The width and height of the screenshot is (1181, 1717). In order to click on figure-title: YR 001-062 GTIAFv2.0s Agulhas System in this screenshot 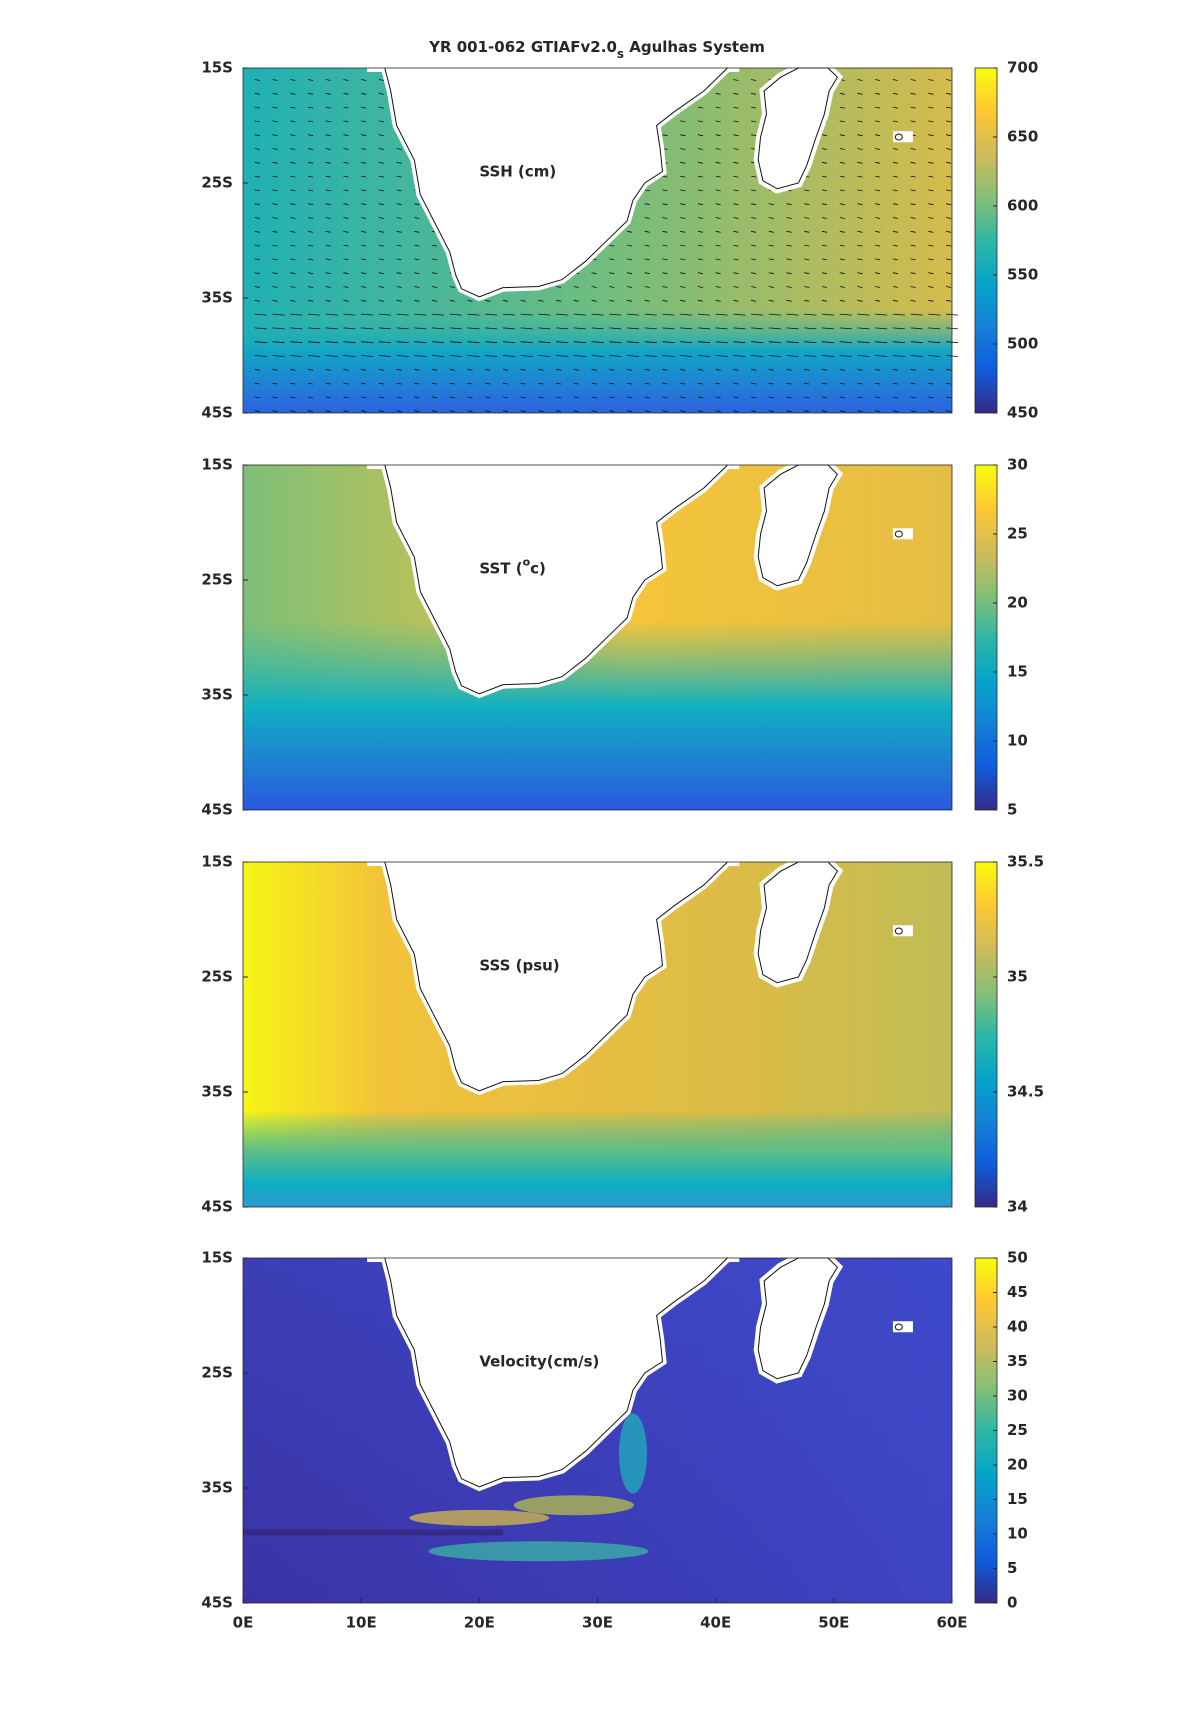, I will do `click(596, 49)`.